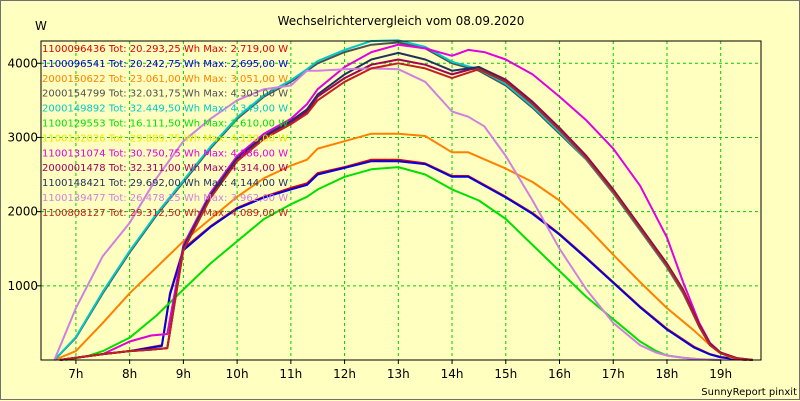 Image resolution: width=800 pixels, height=401 pixels. Describe the element at coordinates (75, 374) in the screenshot. I see `x-tick-label: 7h` at that location.